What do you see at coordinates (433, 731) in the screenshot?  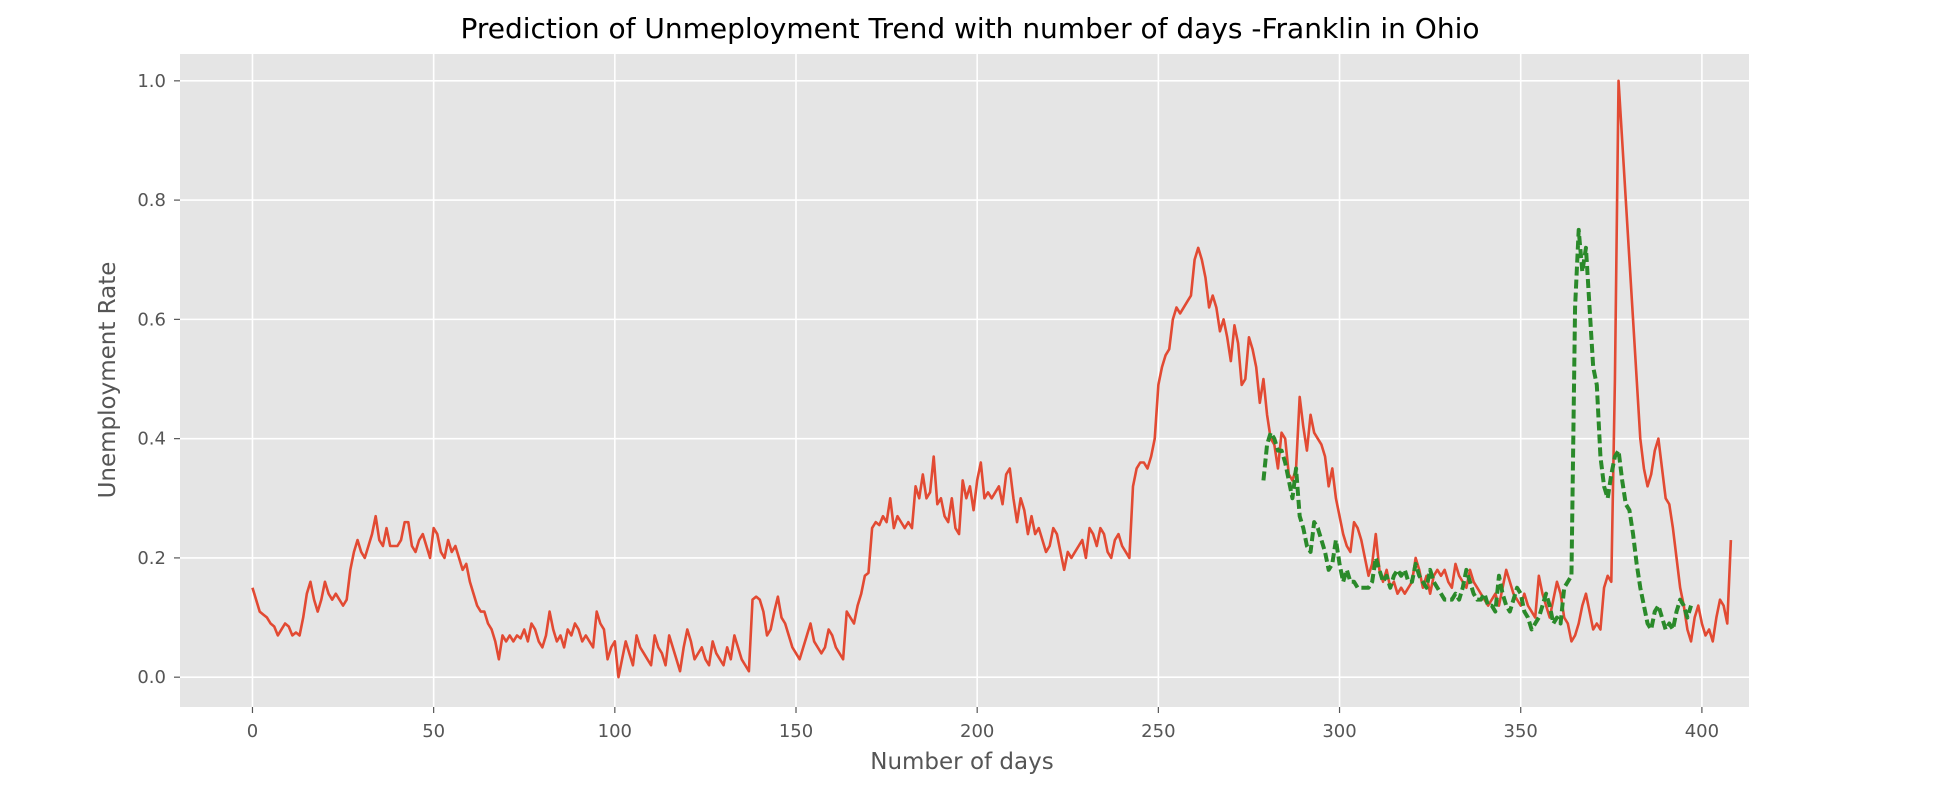 I see `x-tick-label-50: 50` at bounding box center [433, 731].